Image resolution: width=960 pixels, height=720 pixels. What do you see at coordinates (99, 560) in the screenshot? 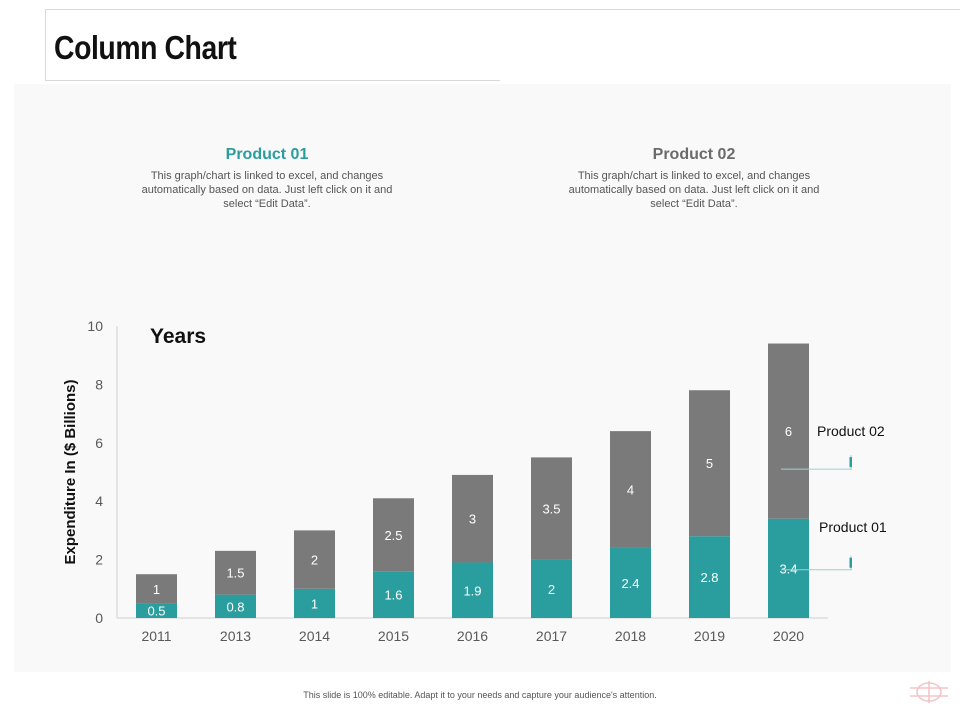
I see `y-tick-label: 2` at bounding box center [99, 560].